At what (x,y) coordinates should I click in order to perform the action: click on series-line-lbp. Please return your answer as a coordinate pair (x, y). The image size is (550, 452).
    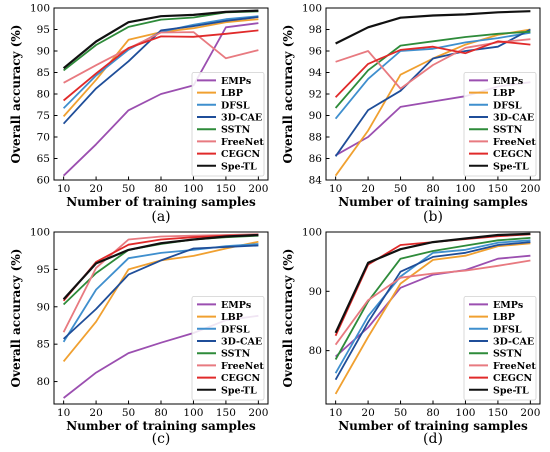
    Looking at the image, I should click on (432, 318).